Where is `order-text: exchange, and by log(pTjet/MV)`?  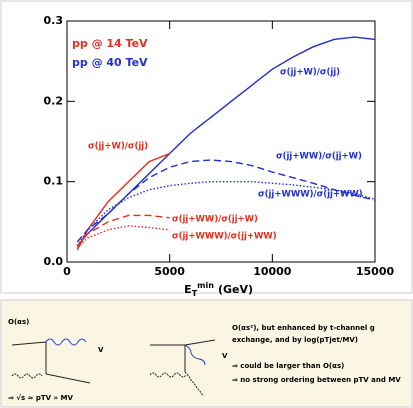 order-text: exchange, and by log(pTjet/MV) is located at coordinates (295, 340).